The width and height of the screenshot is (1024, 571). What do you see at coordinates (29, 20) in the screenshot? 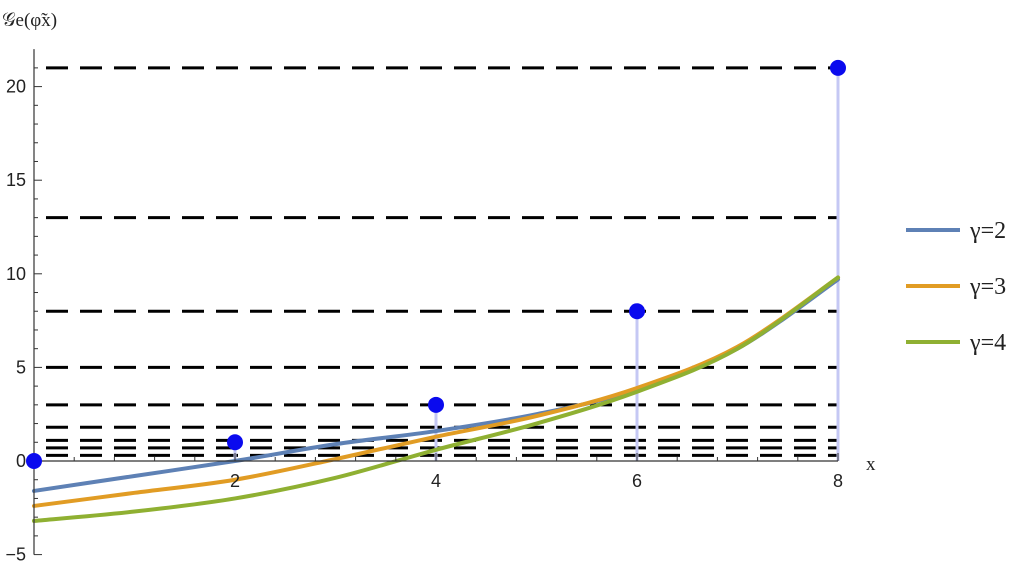
I see `y-axis-label: 𝒢e(φ̃x)` at bounding box center [29, 20].